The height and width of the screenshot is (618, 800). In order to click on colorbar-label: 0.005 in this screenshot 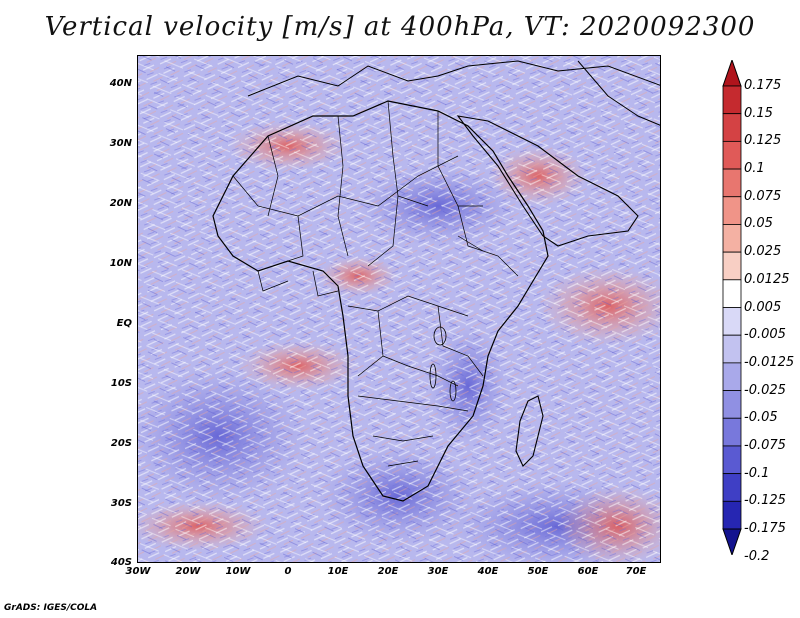, I will do `click(763, 307)`.